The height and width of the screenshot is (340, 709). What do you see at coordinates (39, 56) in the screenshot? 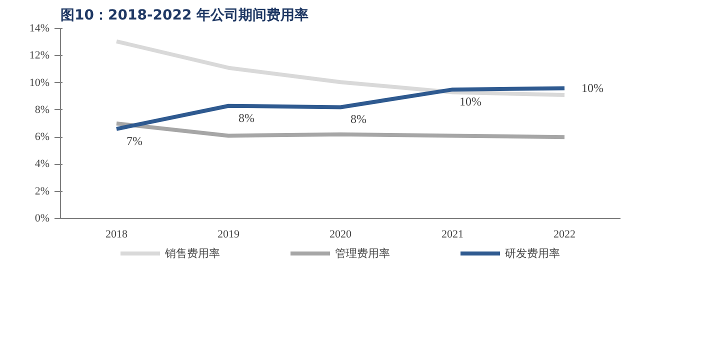
I see `y-tick-label: 12%` at bounding box center [39, 56].